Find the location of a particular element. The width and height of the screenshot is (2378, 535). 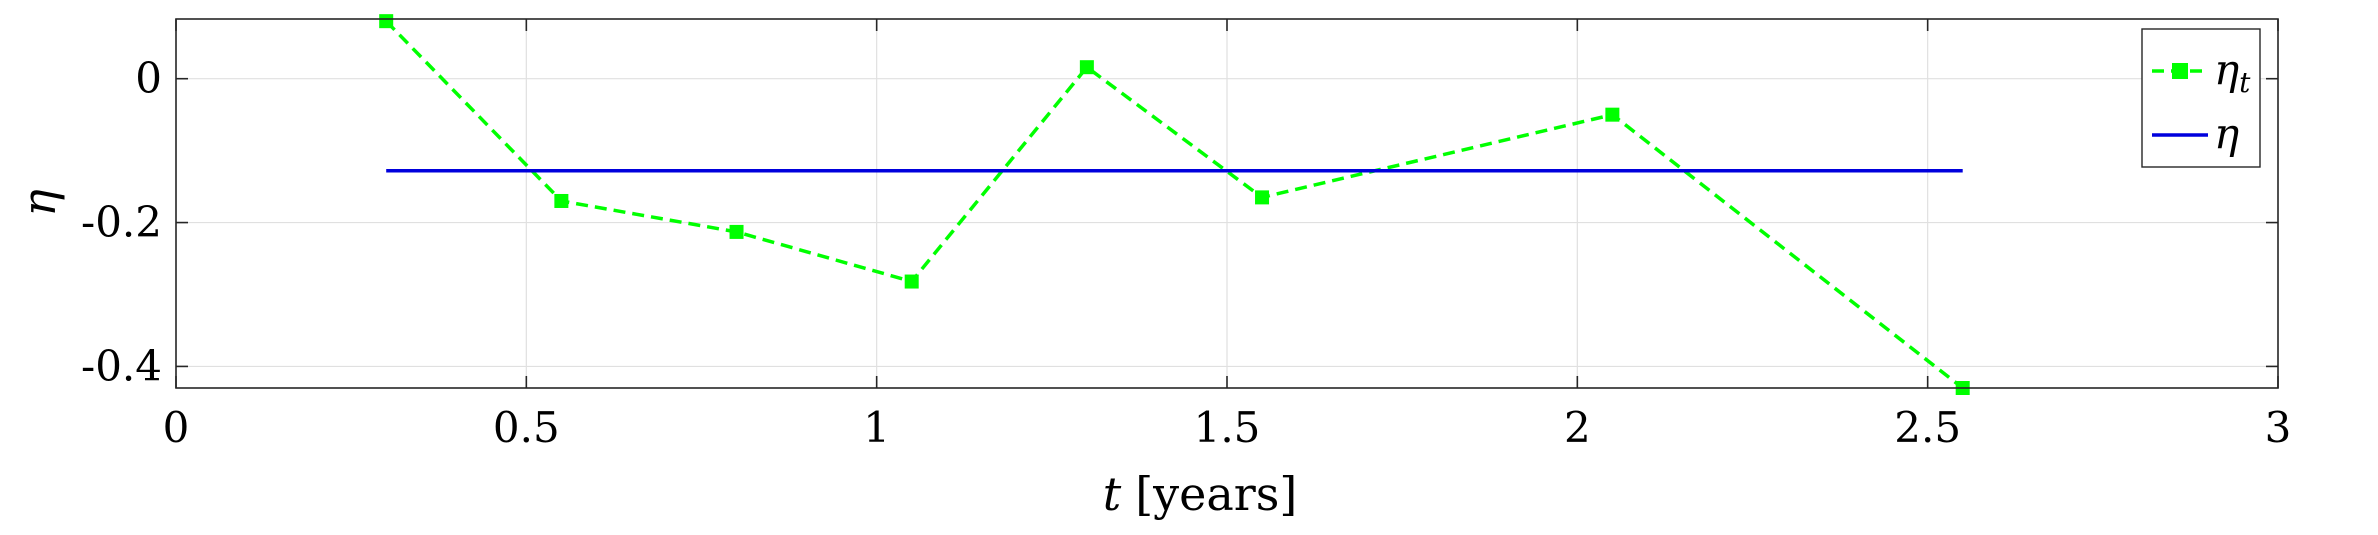

x-tick-label: 1.5 is located at coordinates (1227, 427).